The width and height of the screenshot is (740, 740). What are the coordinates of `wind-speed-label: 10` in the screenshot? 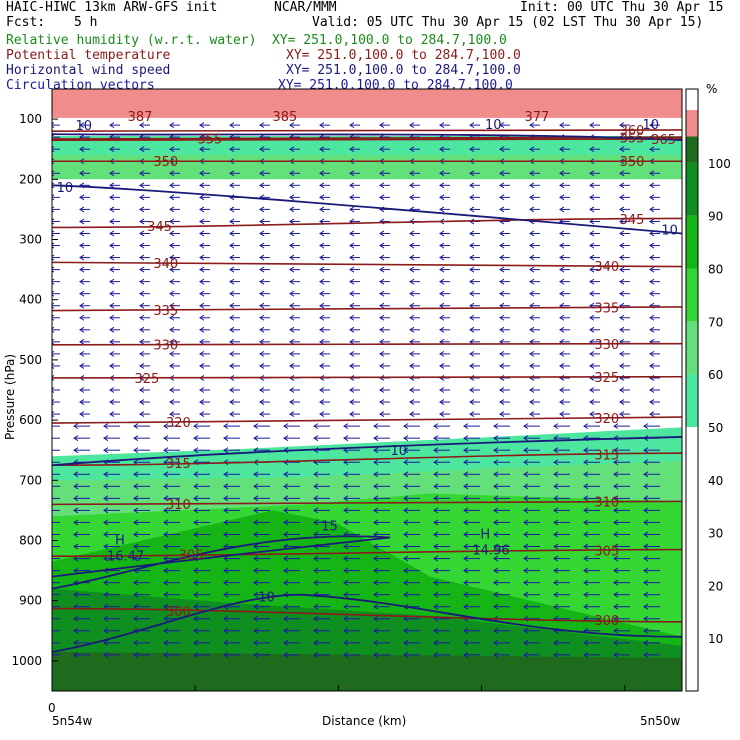 It's located at (266, 597).